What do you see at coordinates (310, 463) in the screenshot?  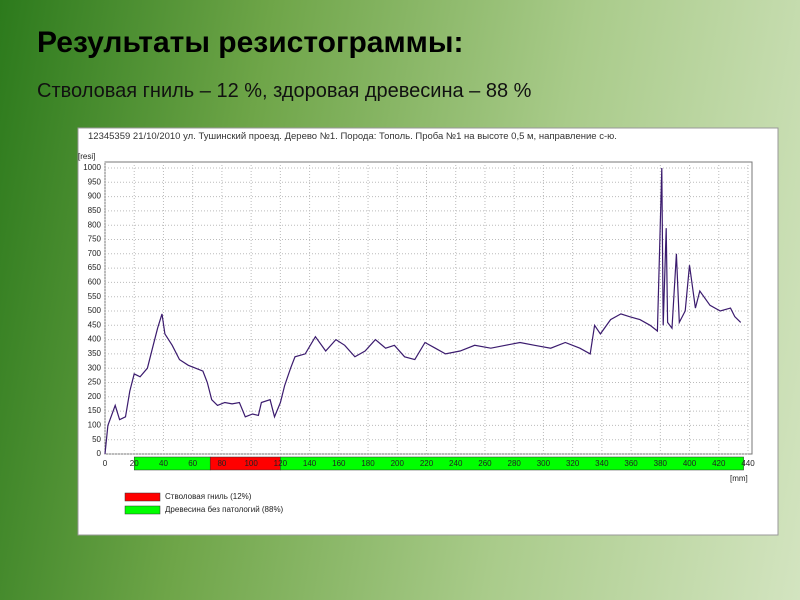 I see `x-tick-label: 140` at bounding box center [310, 463].